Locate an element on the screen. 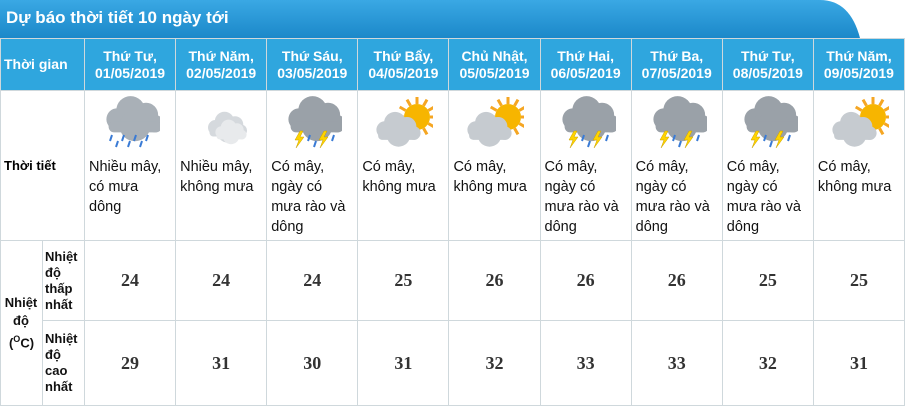 Image resolution: width=905 pixels, height=406 pixels. day-date: 01/05/2019 is located at coordinates (130, 72).